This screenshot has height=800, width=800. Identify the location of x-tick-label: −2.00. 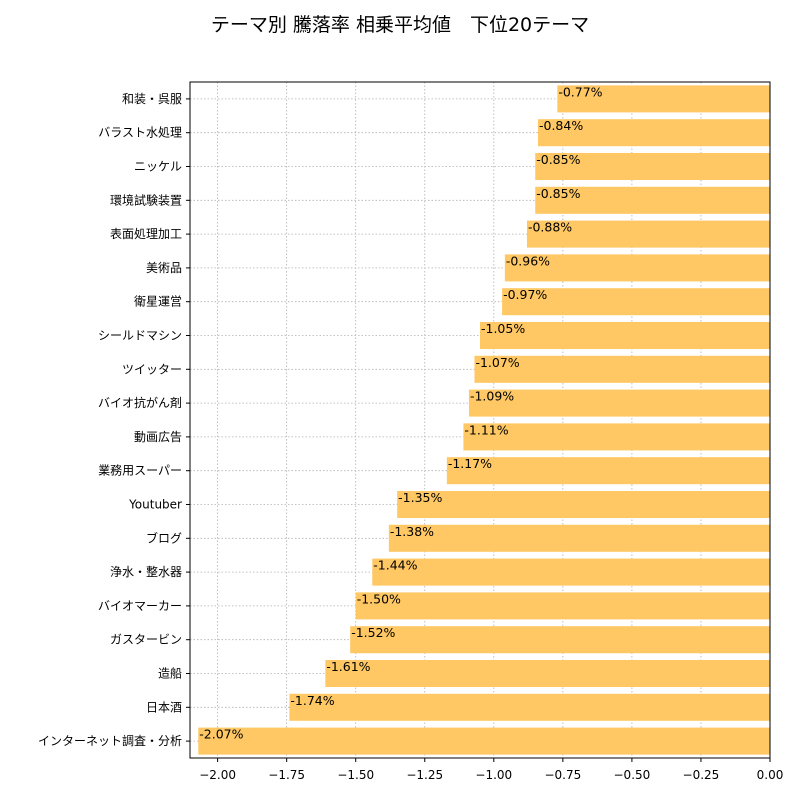
(217, 775).